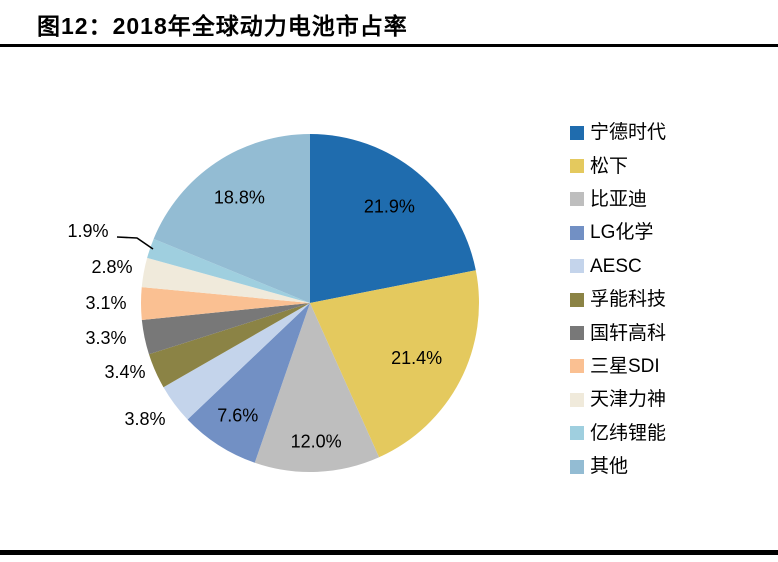 The height and width of the screenshot is (562, 778). Describe the element at coordinates (628, 433) in the screenshot. I see `legend-label: 亿纬锂能` at that location.